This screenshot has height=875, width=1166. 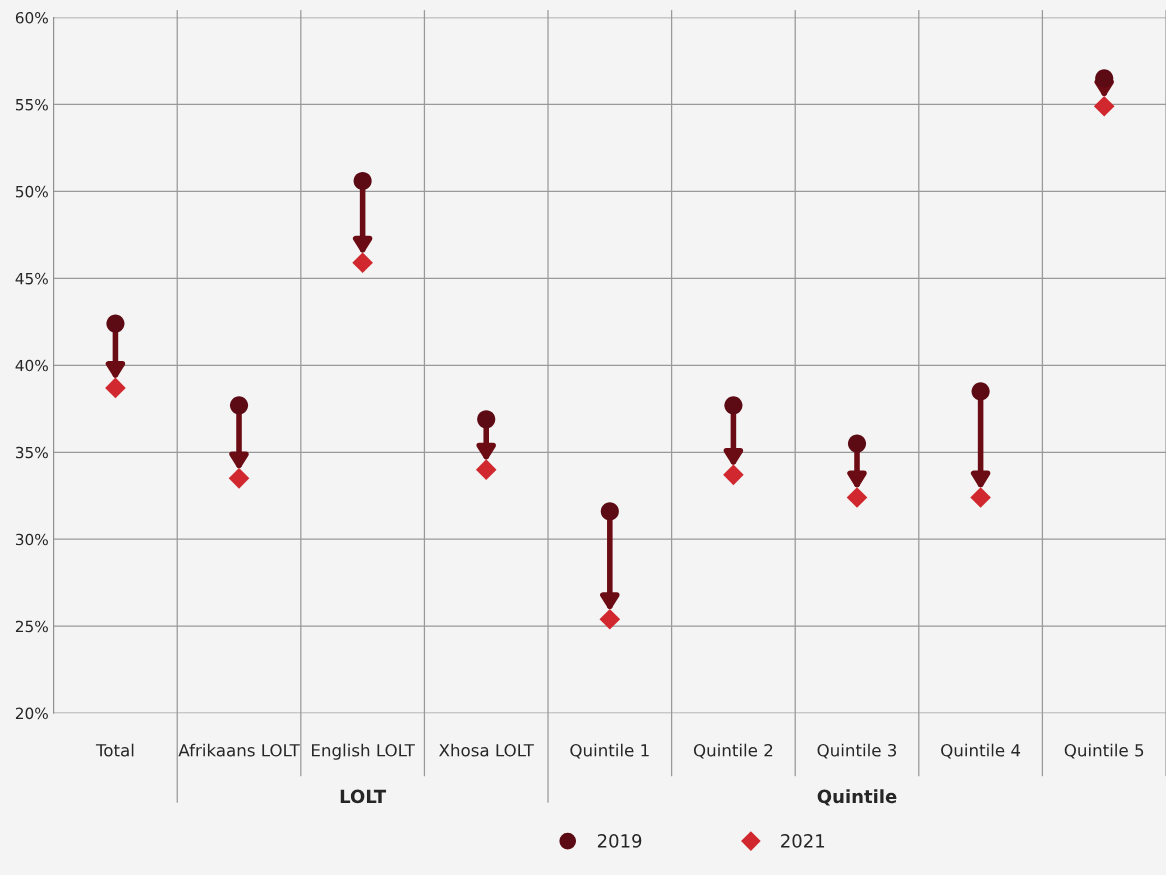 What do you see at coordinates (857, 751) in the screenshot?
I see `x-tick-label: Quintile 3` at bounding box center [857, 751].